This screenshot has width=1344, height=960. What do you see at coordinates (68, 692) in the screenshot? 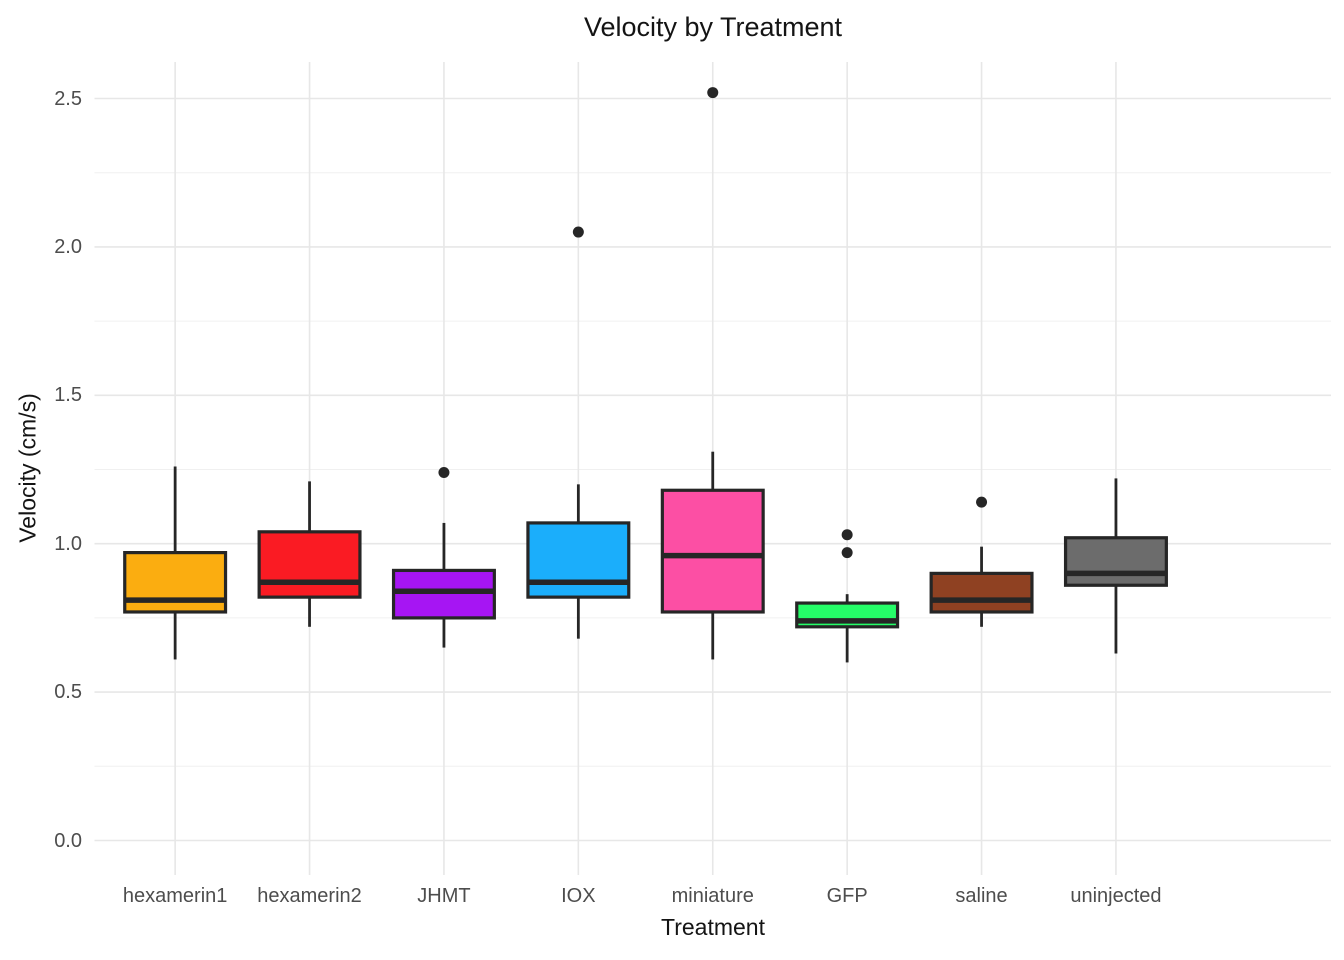
I see `y-tick-label: 0.5` at bounding box center [68, 692].